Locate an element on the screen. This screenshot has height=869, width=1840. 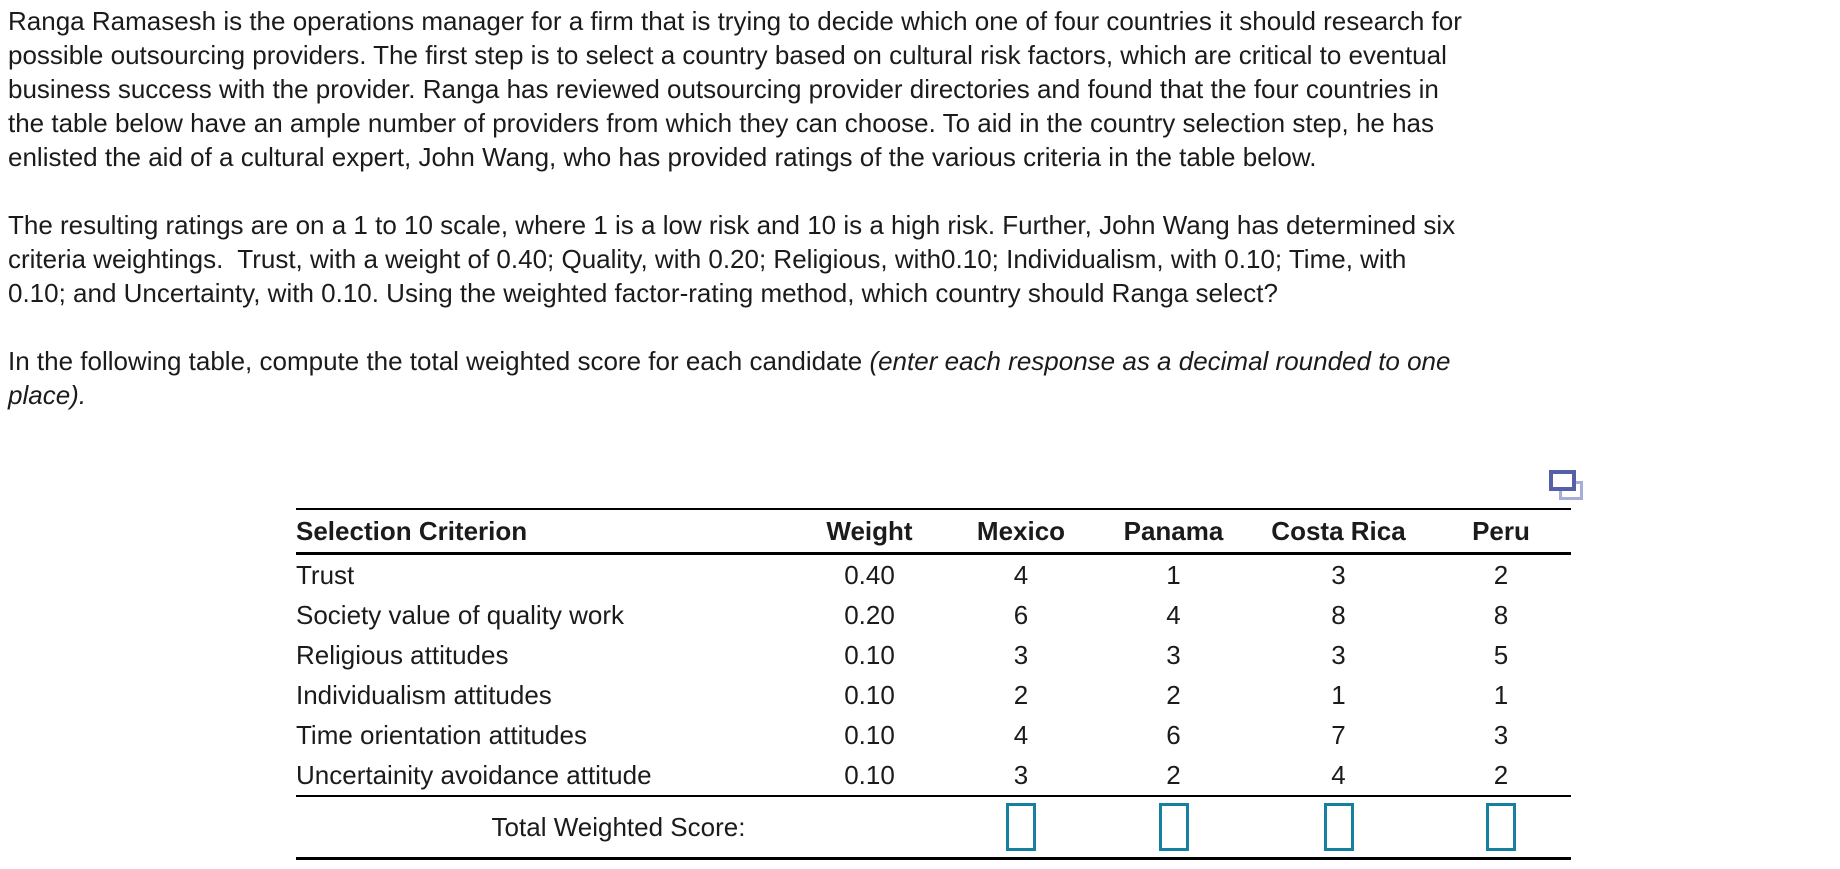
panama-rating: 1 is located at coordinates (1173, 574).